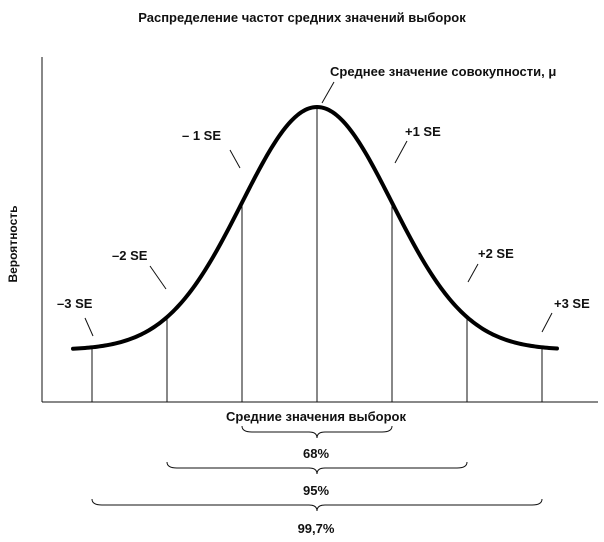  I want to click on label-plus-1-se: +1 SE, so click(423, 131).